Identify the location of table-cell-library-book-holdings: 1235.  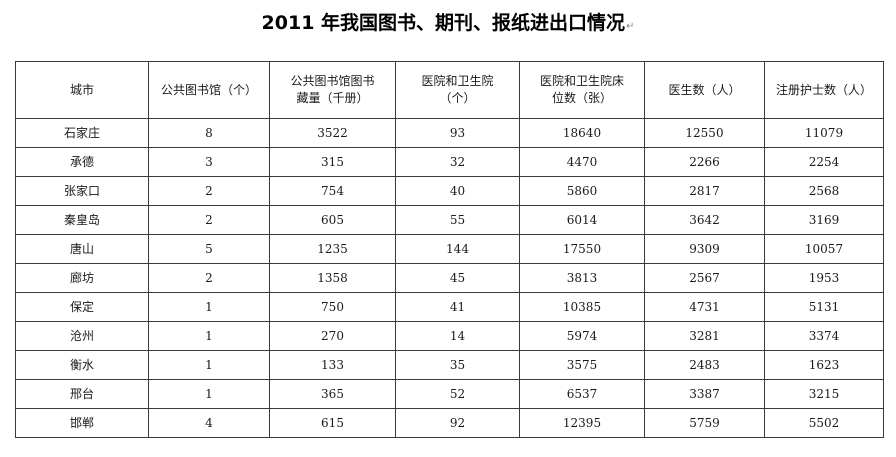
(332, 249).